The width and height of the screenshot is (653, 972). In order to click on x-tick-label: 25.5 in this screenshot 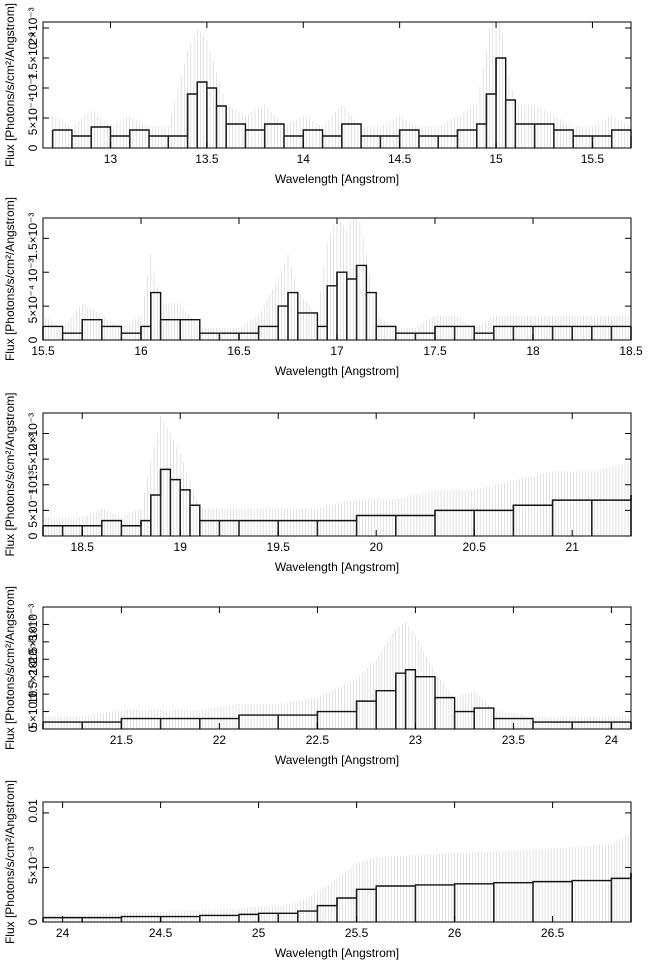, I will do `click(357, 933)`.